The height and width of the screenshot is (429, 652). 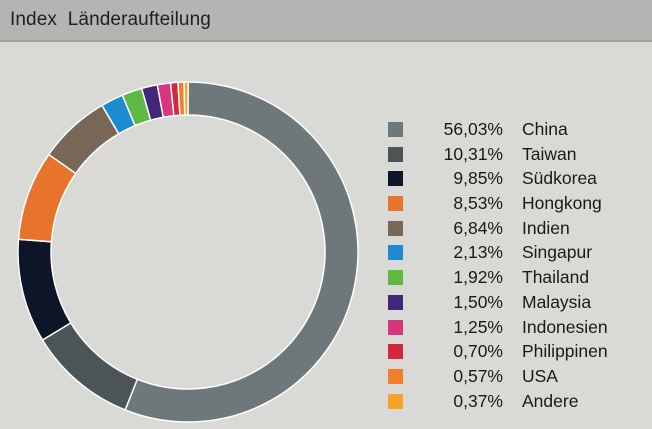 What do you see at coordinates (559, 178) in the screenshot?
I see `legend-label: Südkorea` at bounding box center [559, 178].